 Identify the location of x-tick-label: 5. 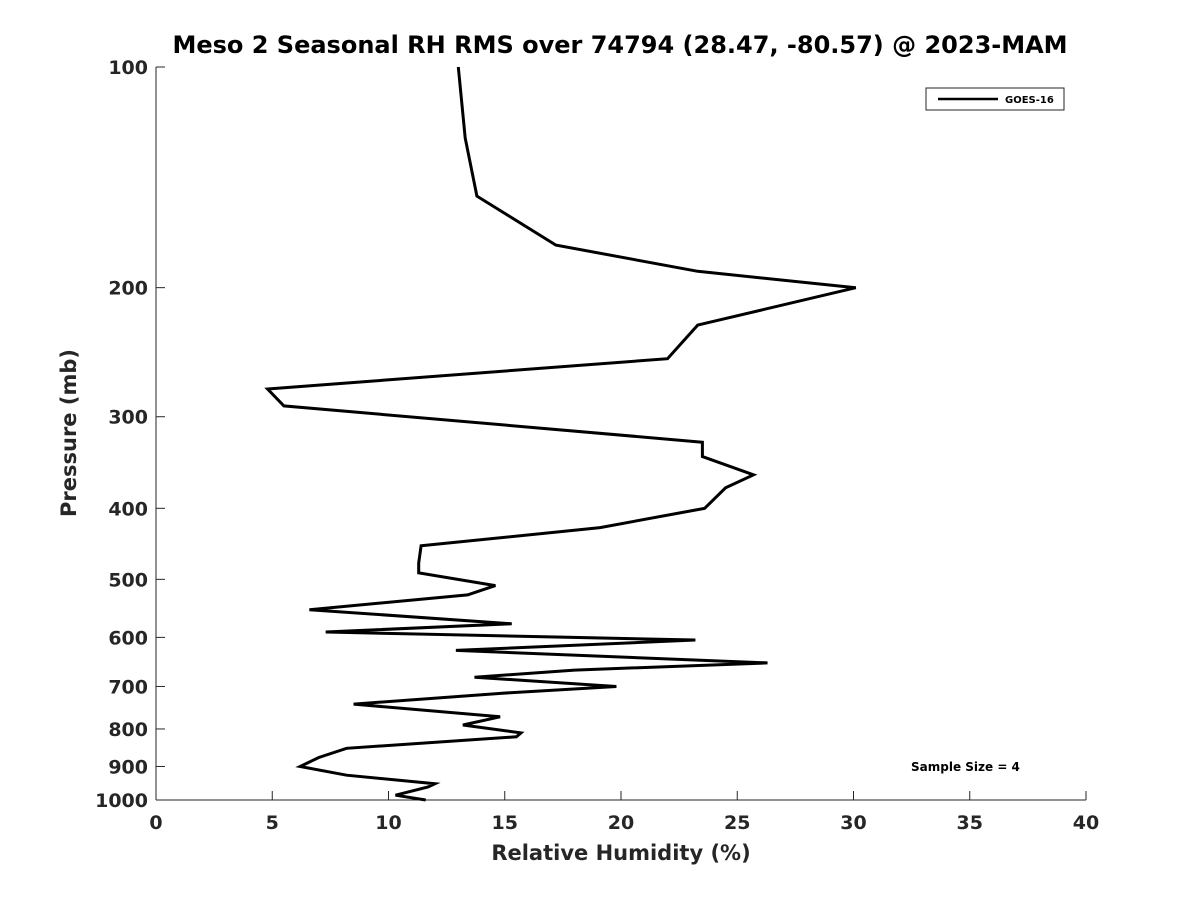
(272, 823).